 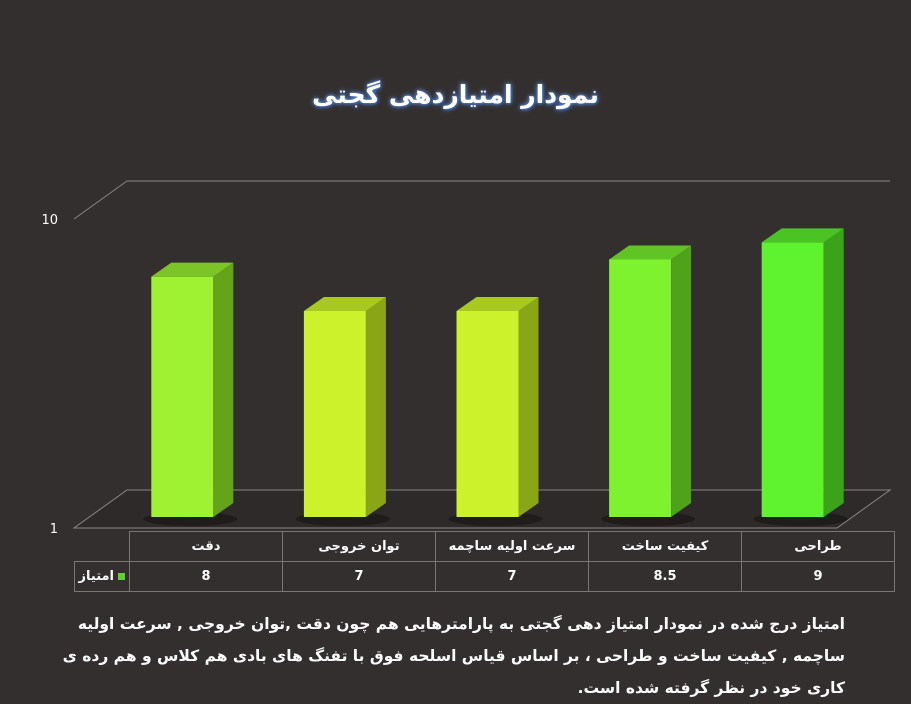 What do you see at coordinates (818, 576) in the screenshot?
I see `value-cell: 9` at bounding box center [818, 576].